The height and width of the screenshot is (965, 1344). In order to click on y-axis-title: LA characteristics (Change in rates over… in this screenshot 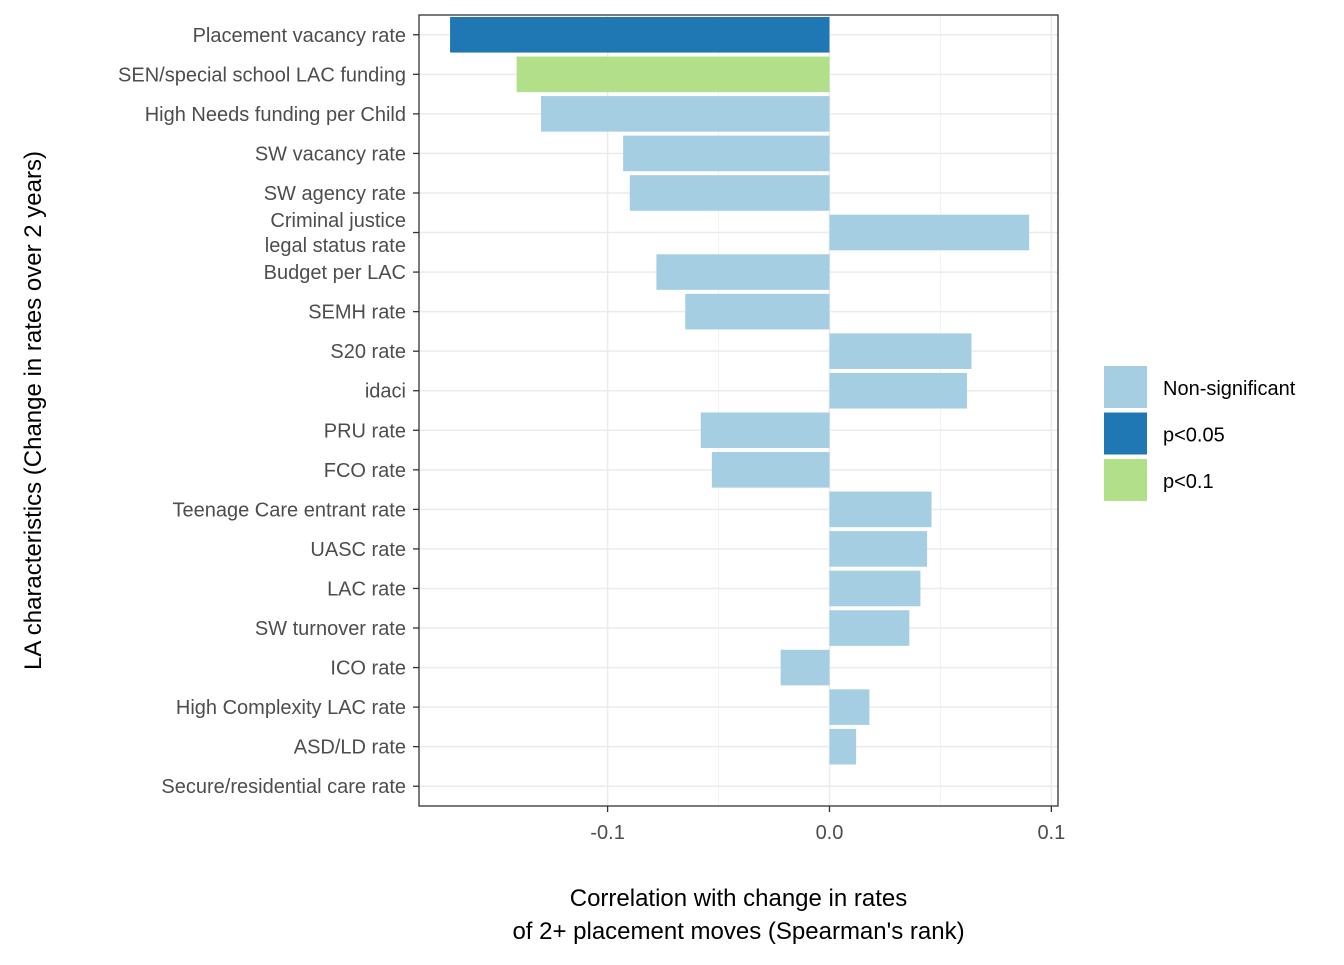, I will do `click(33, 410)`.